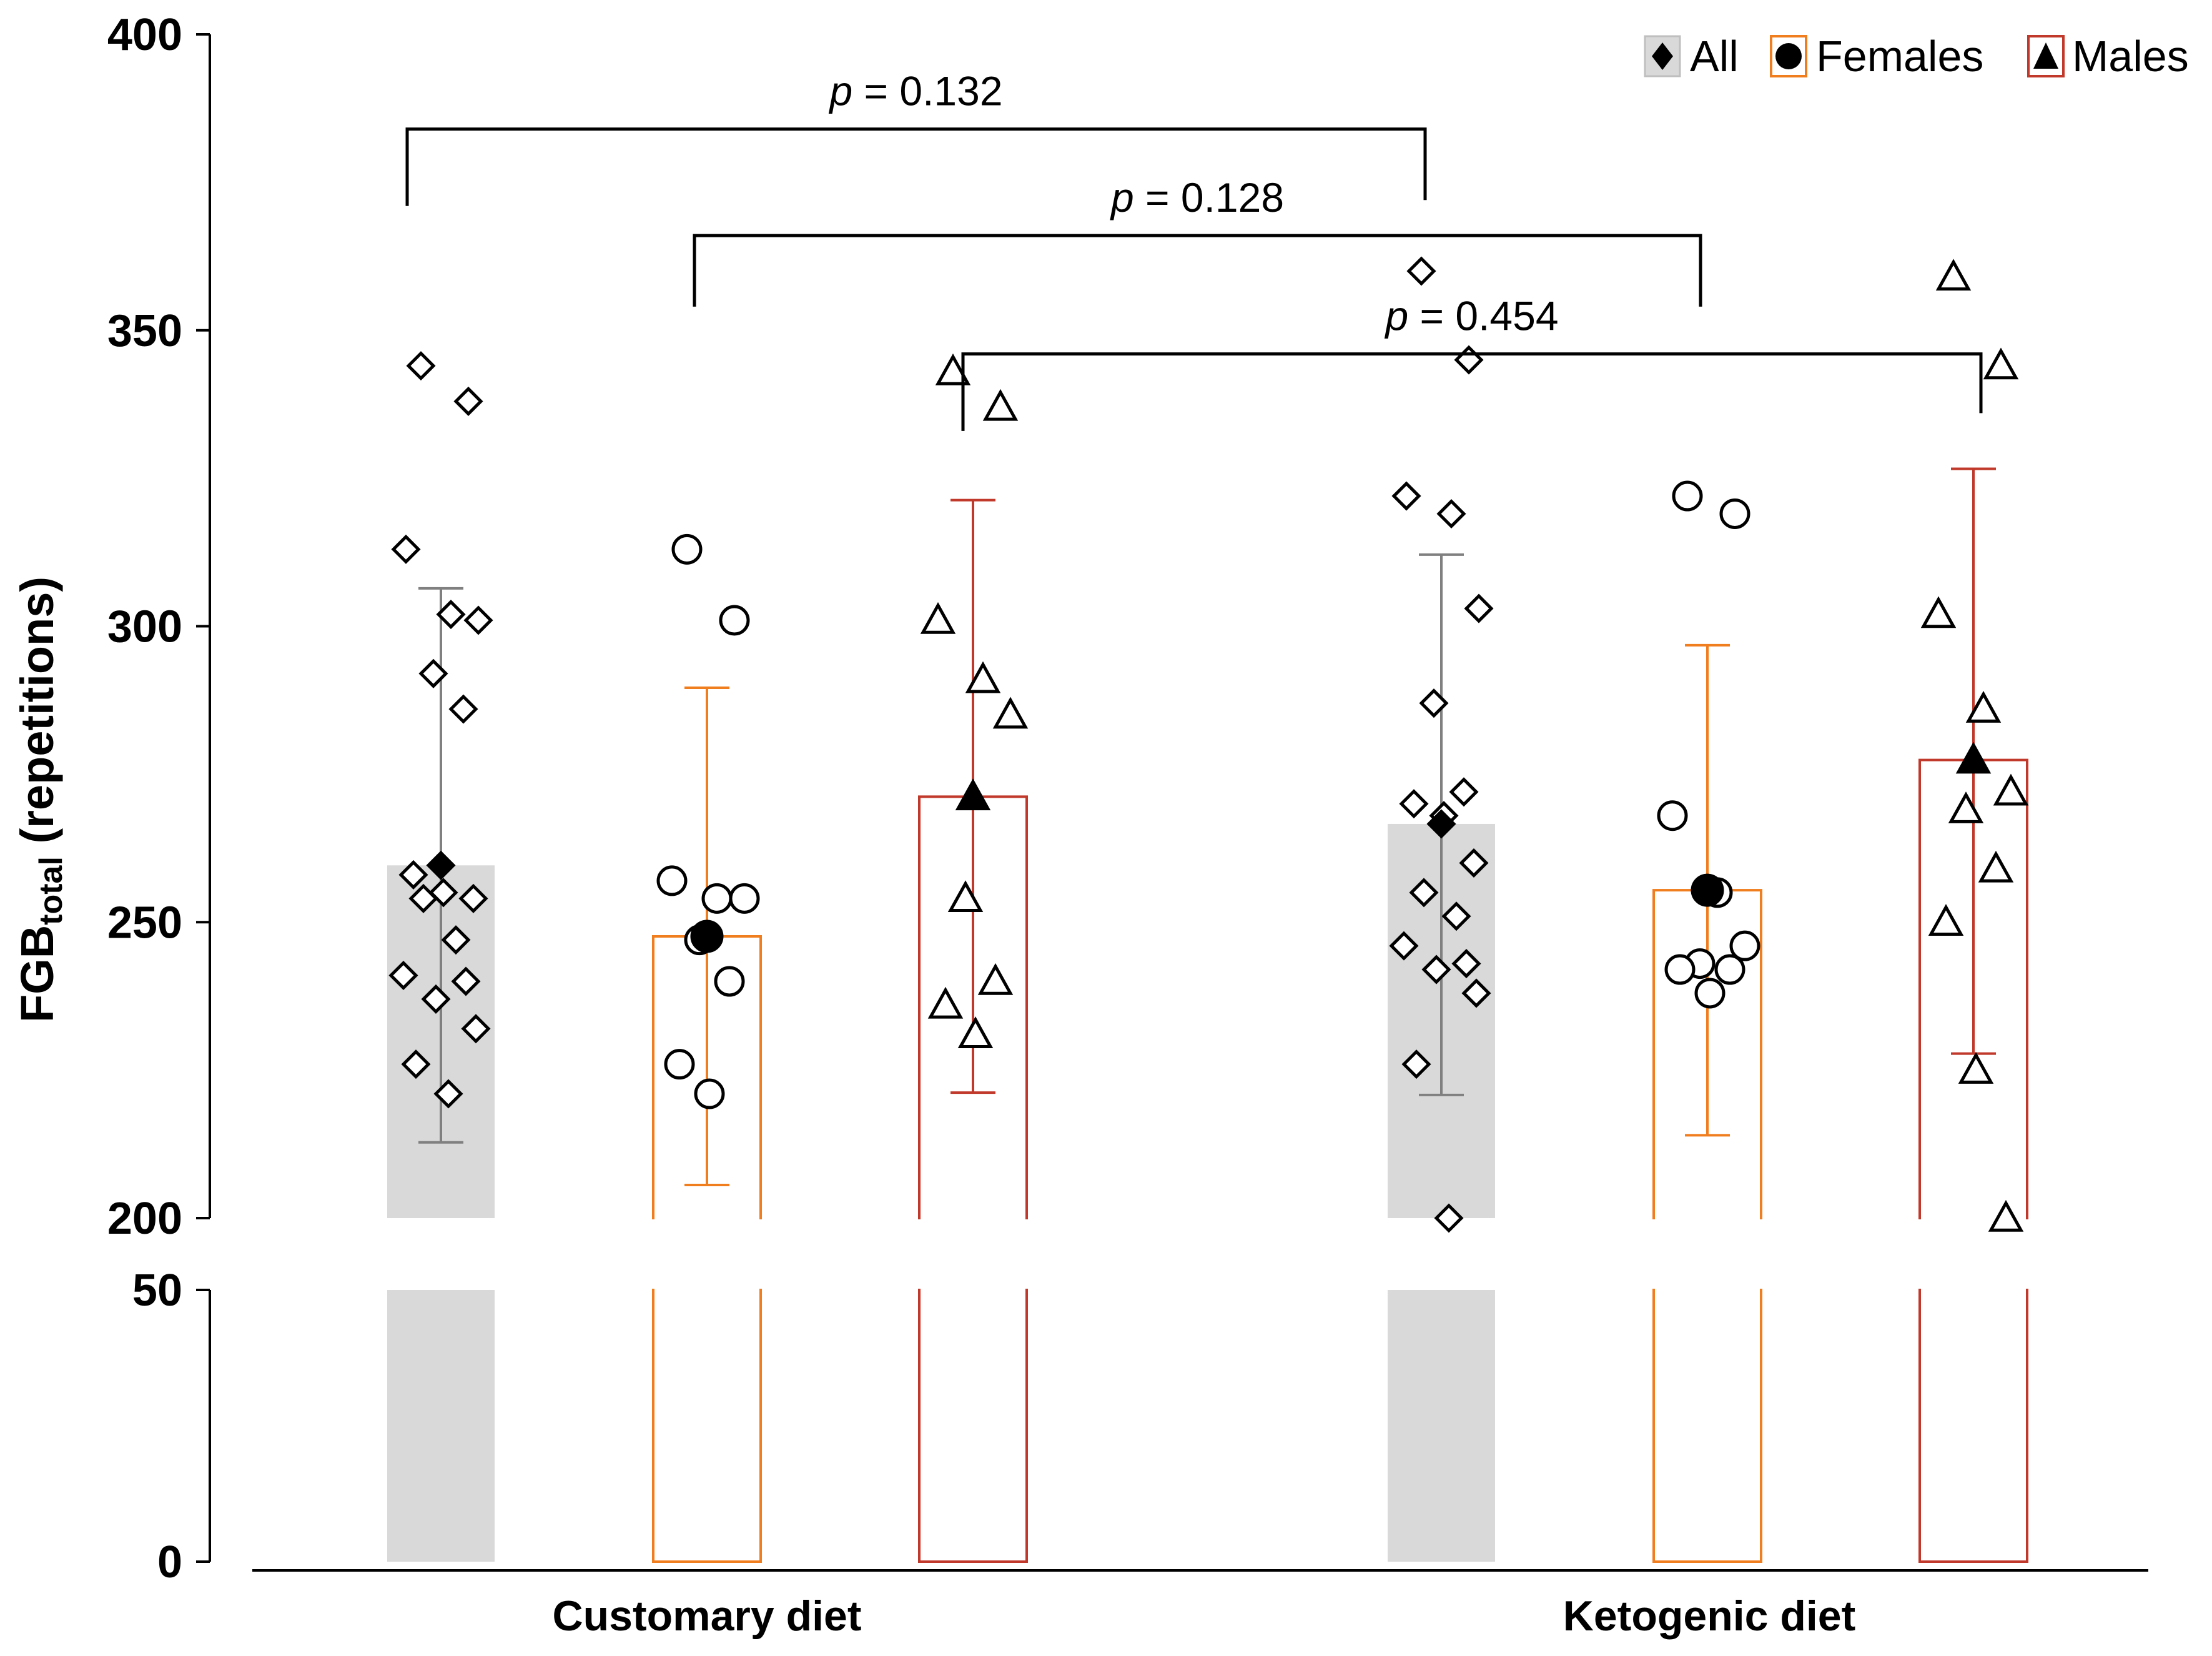  Describe the element at coordinates (2045, 55) in the screenshot. I see `legend-males-marker` at that location.